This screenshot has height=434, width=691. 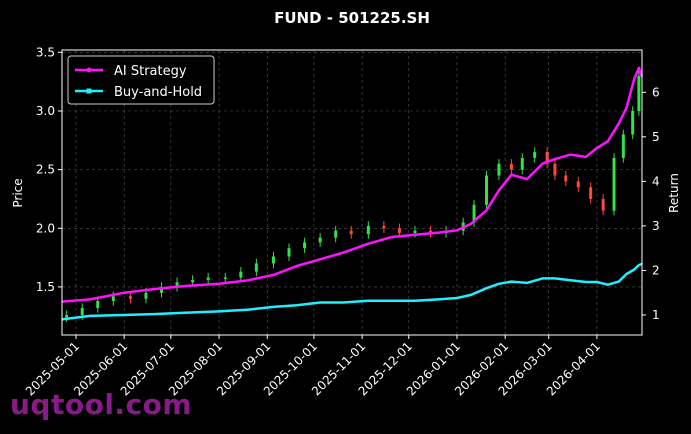 What do you see at coordinates (45, 52) in the screenshot?
I see `left-tick-label: 3.5` at bounding box center [45, 52].